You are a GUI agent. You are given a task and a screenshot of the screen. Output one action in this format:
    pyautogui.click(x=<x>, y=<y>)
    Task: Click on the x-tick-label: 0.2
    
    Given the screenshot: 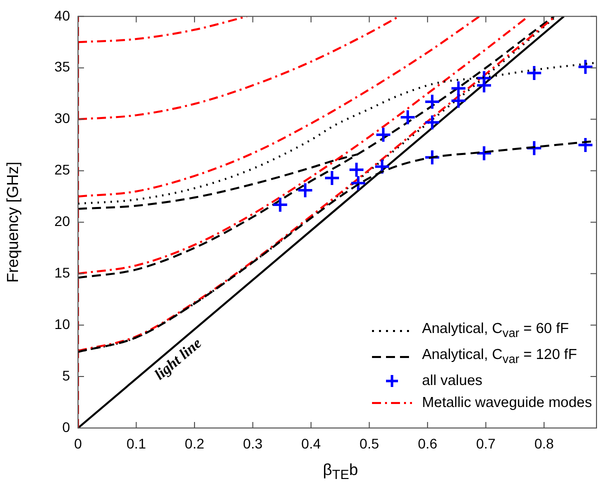 What is the action you would take?
    pyautogui.click(x=194, y=443)
    